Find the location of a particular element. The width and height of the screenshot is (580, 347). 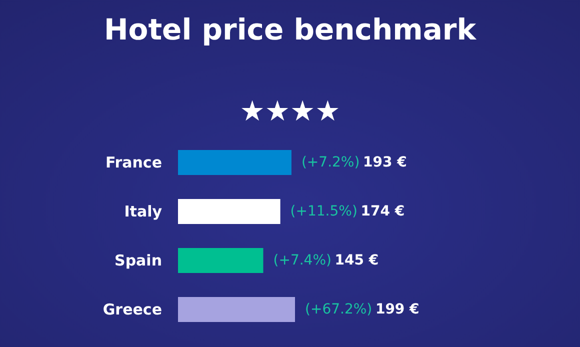

chart-subtitle: ★★★★ is located at coordinates (290, 111).